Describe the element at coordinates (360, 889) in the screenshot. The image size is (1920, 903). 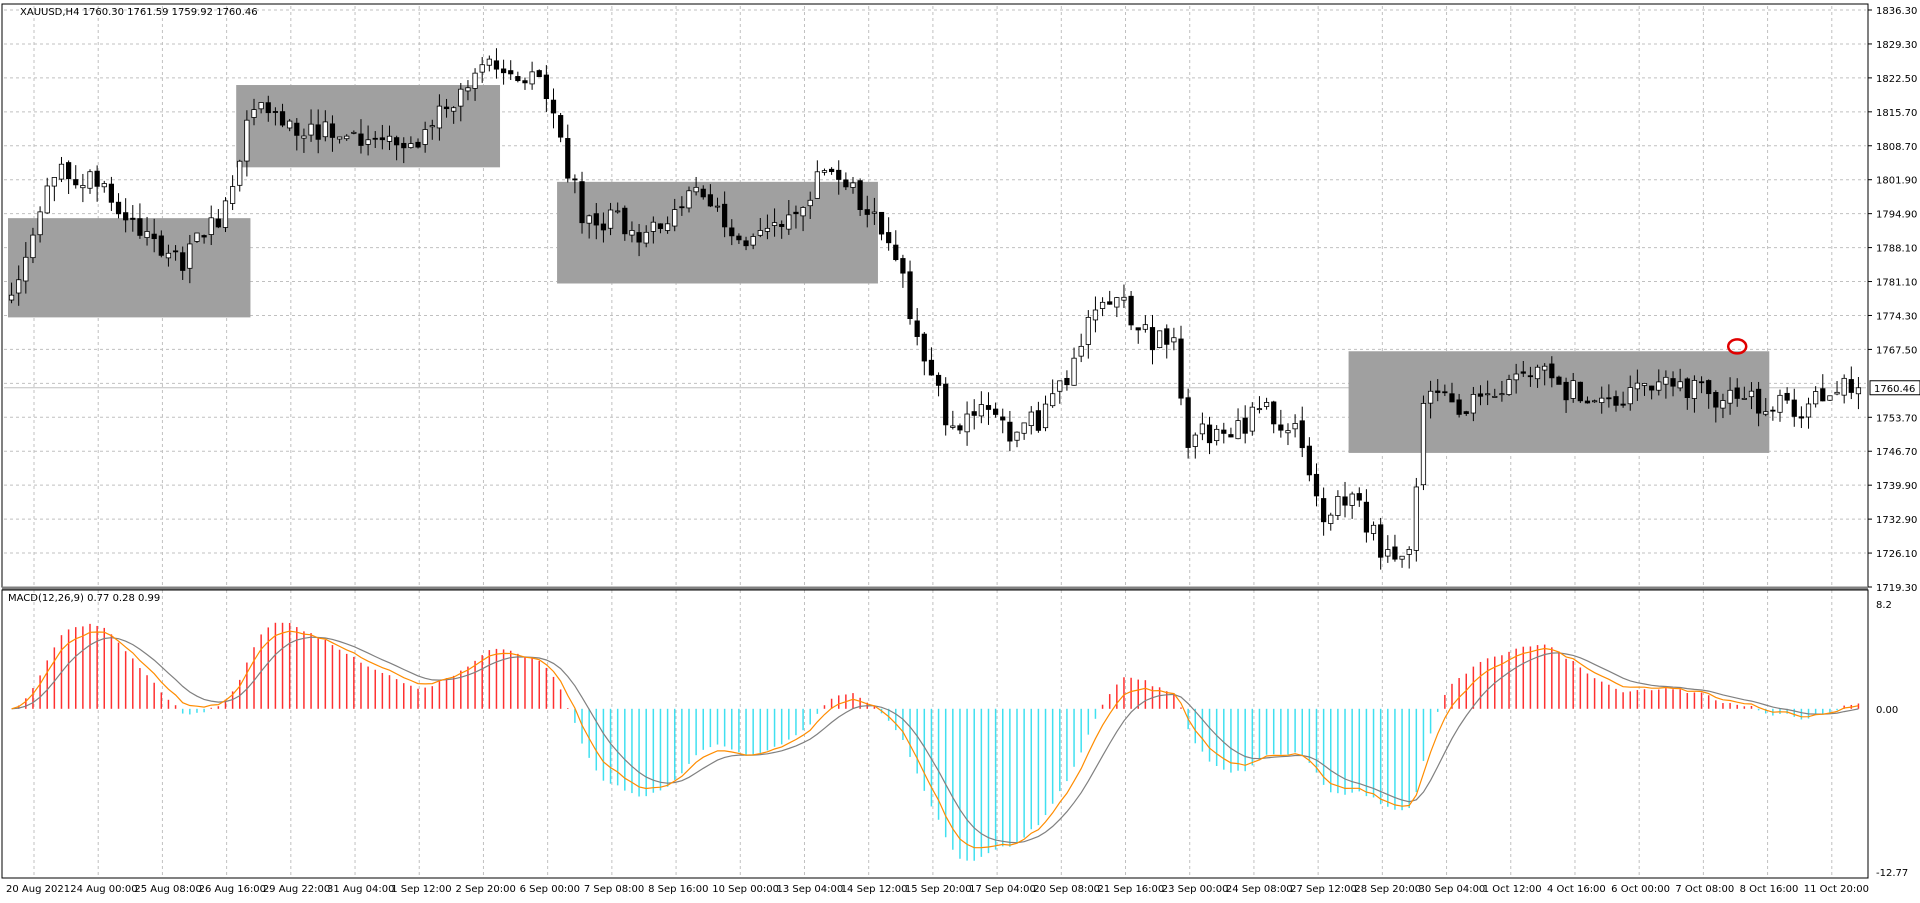
I see `time-tick-label: 31 Aug 04:00` at that location.